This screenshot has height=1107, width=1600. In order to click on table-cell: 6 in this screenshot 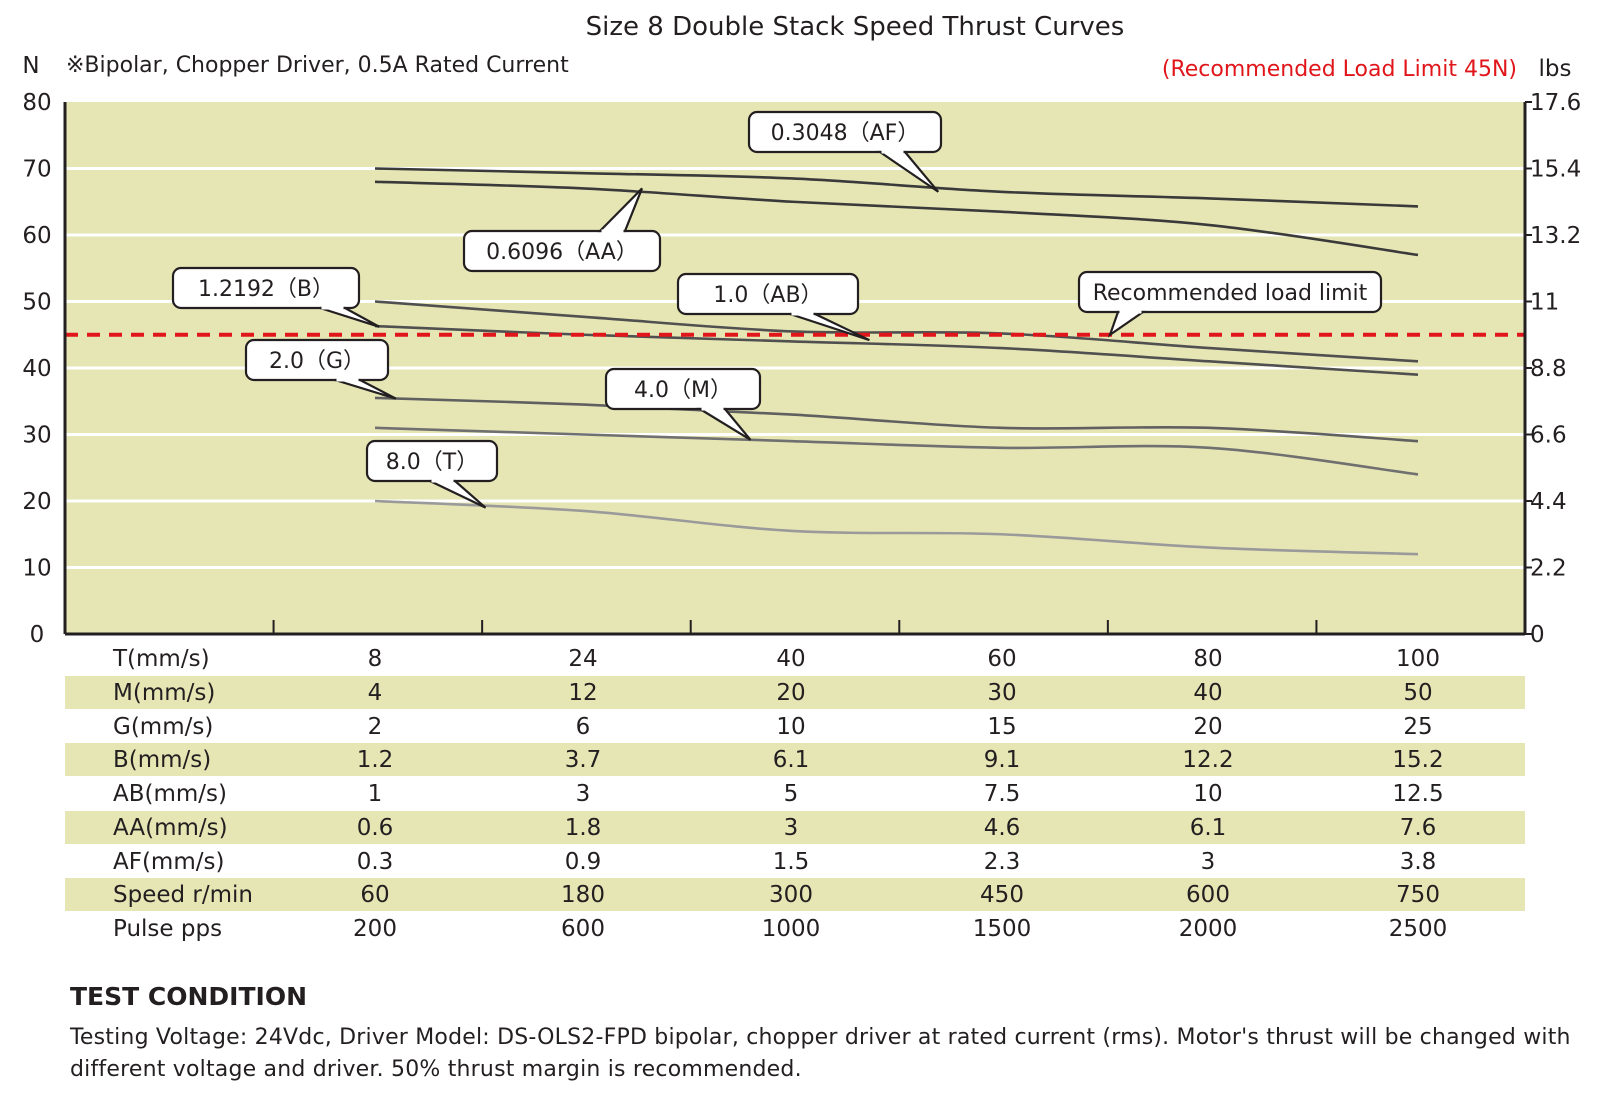, I will do `click(583, 726)`.